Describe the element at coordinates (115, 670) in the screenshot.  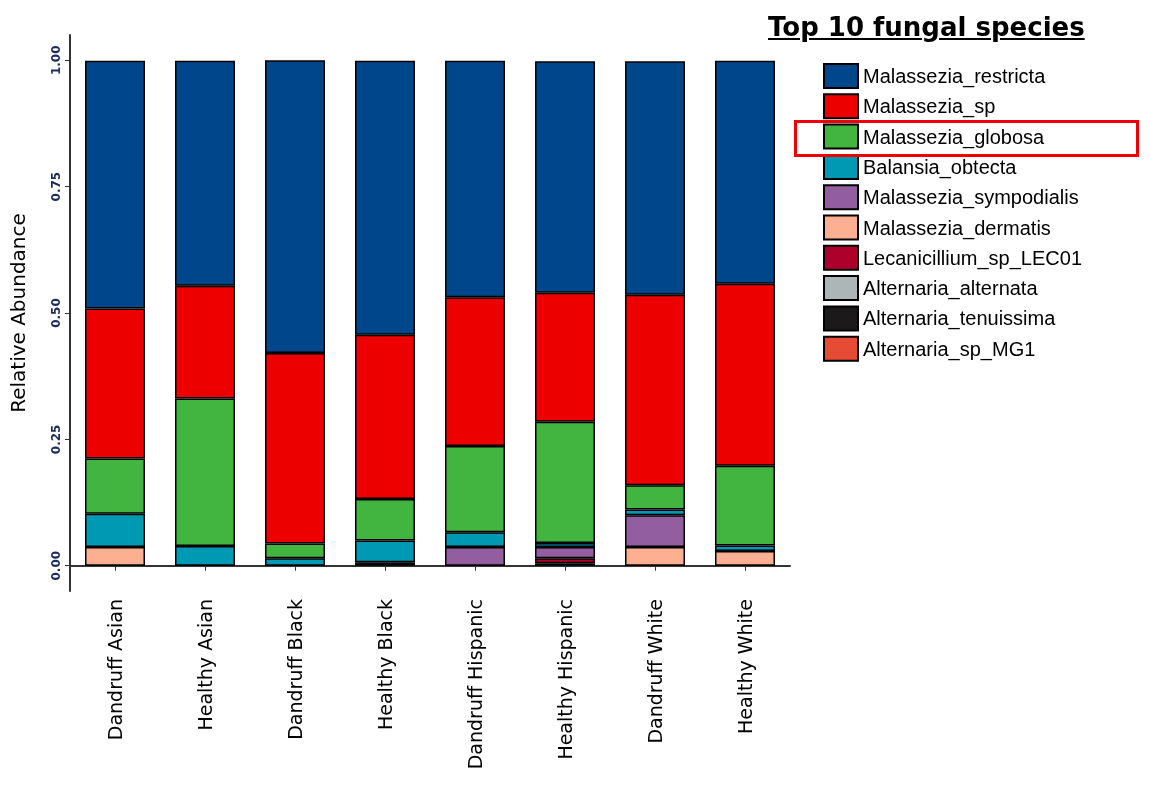
I see `x-tick-label: Dandruff Asian` at that location.